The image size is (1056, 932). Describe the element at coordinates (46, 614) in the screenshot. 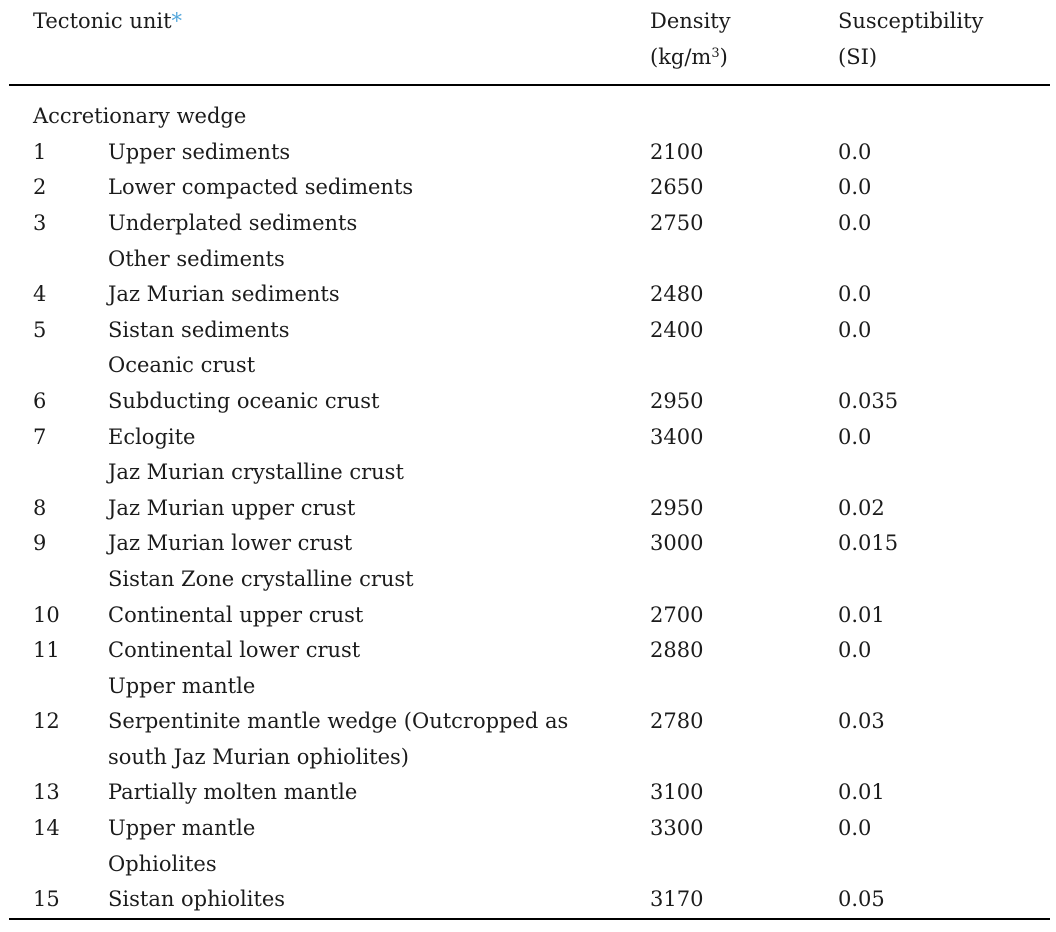

I see `unit-number: 10` at that location.